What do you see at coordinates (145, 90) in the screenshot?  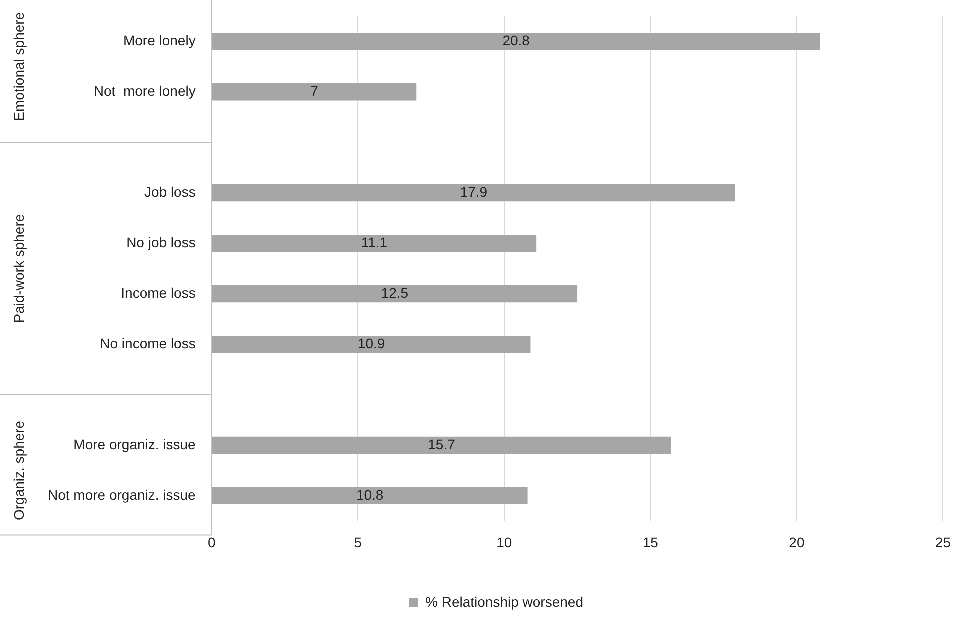 I see `y-tick-label: Not more lonely` at bounding box center [145, 90].